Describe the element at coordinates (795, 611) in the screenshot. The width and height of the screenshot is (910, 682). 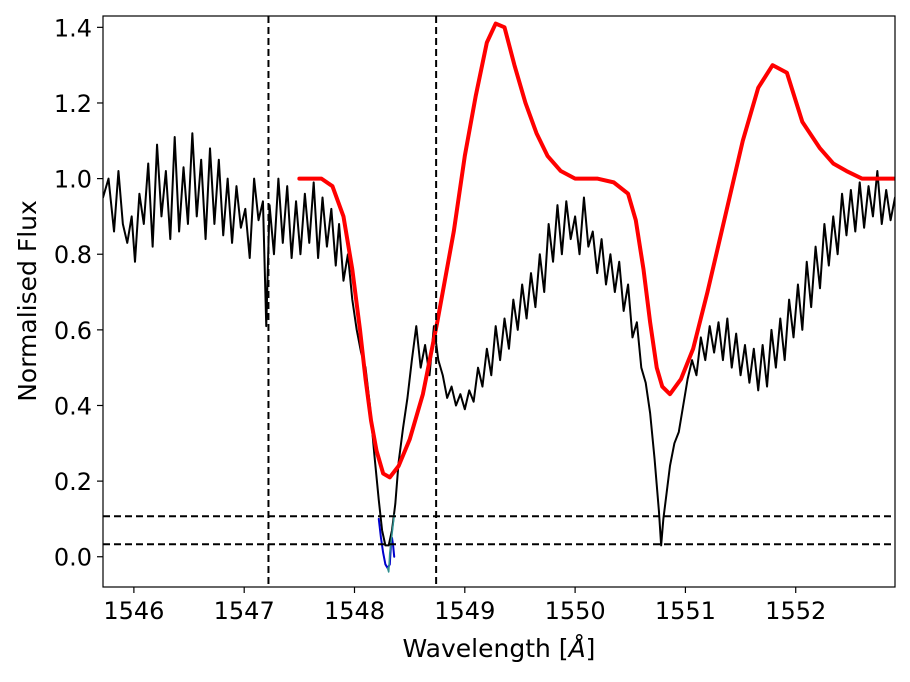
I see `x-tick-label: 1552` at that location.